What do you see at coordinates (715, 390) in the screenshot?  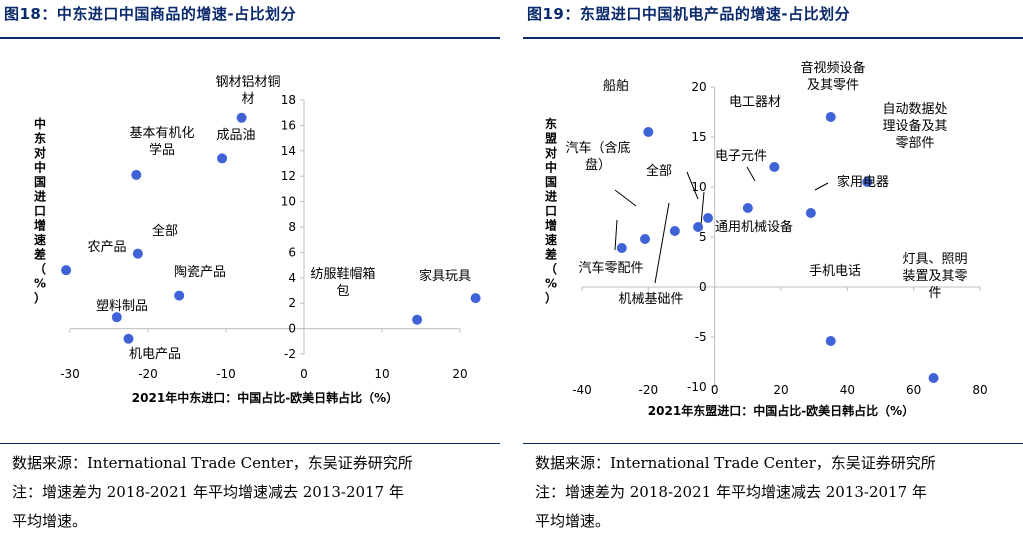 I see `x-tick-label: 0` at bounding box center [715, 390].